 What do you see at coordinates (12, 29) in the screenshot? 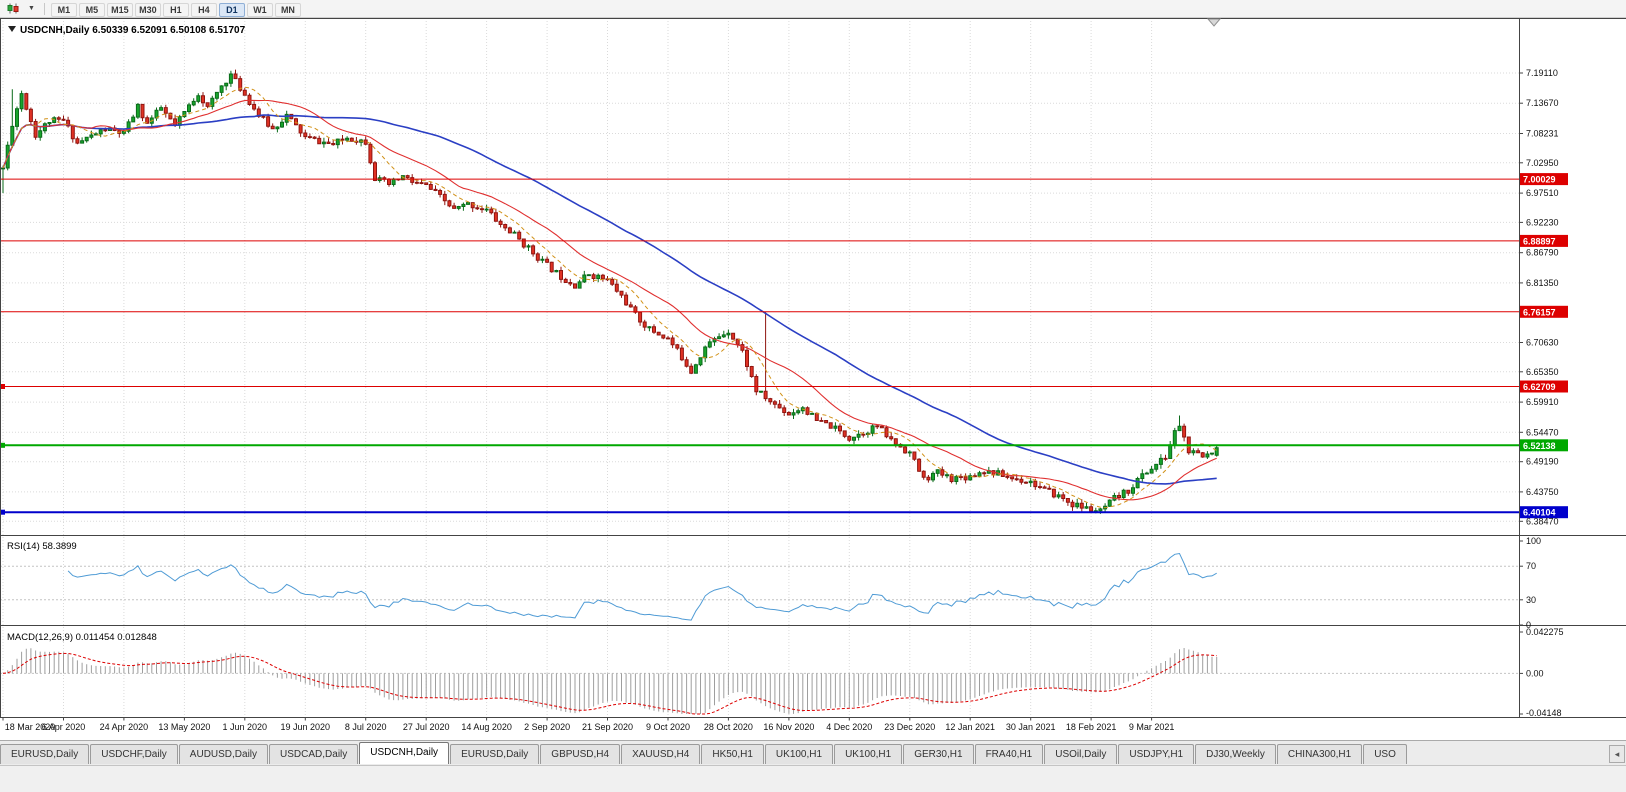
I see `collapse-arrow-icon` at bounding box center [12, 29].